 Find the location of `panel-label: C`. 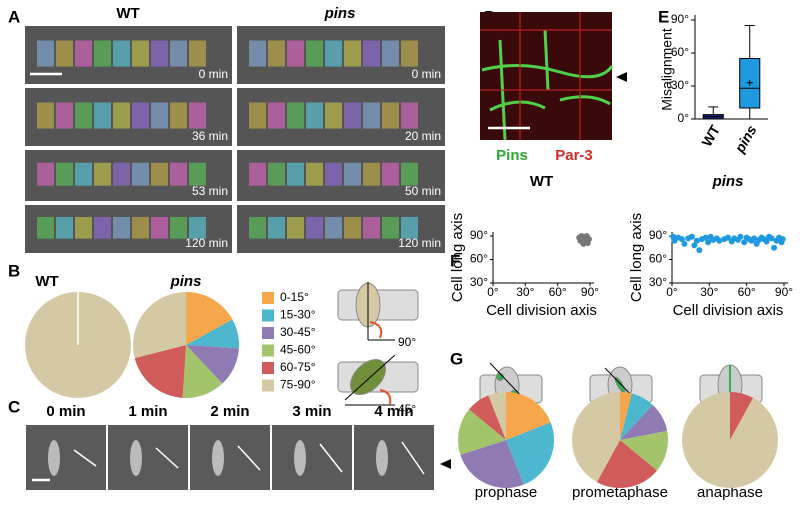

panel-label: C is located at coordinates (14, 406).